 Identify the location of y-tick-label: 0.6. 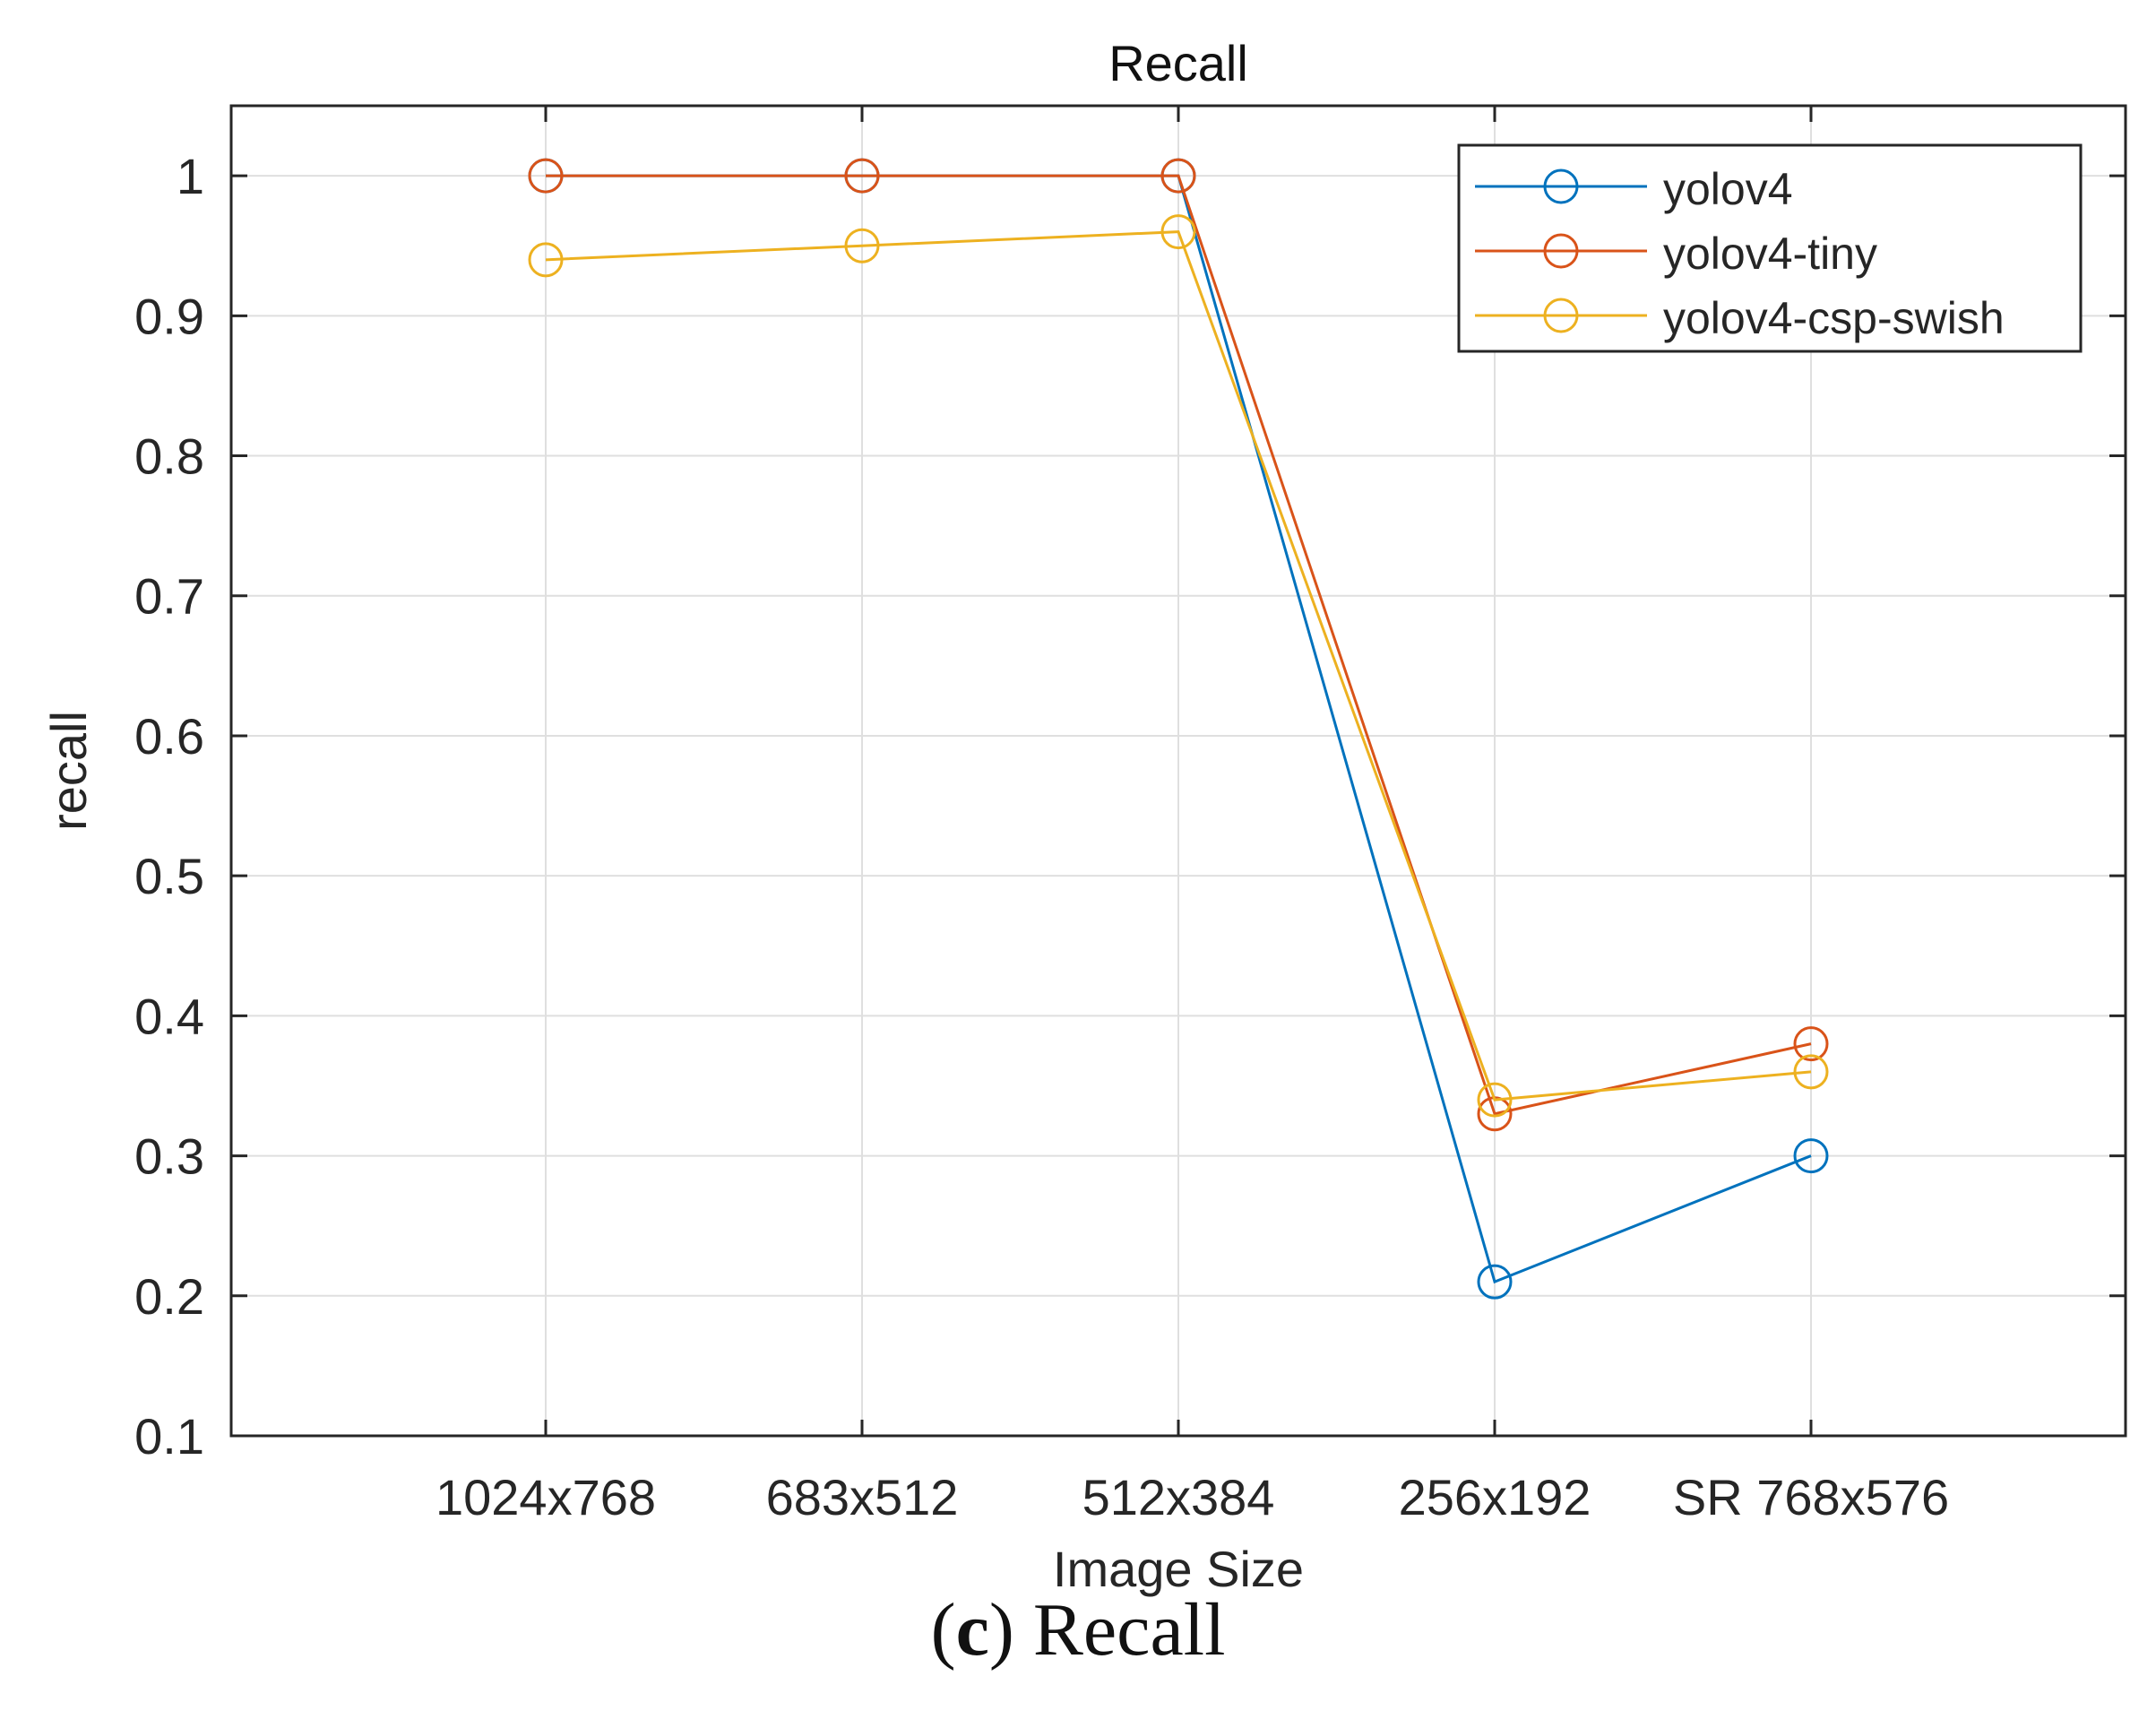
(169, 736).